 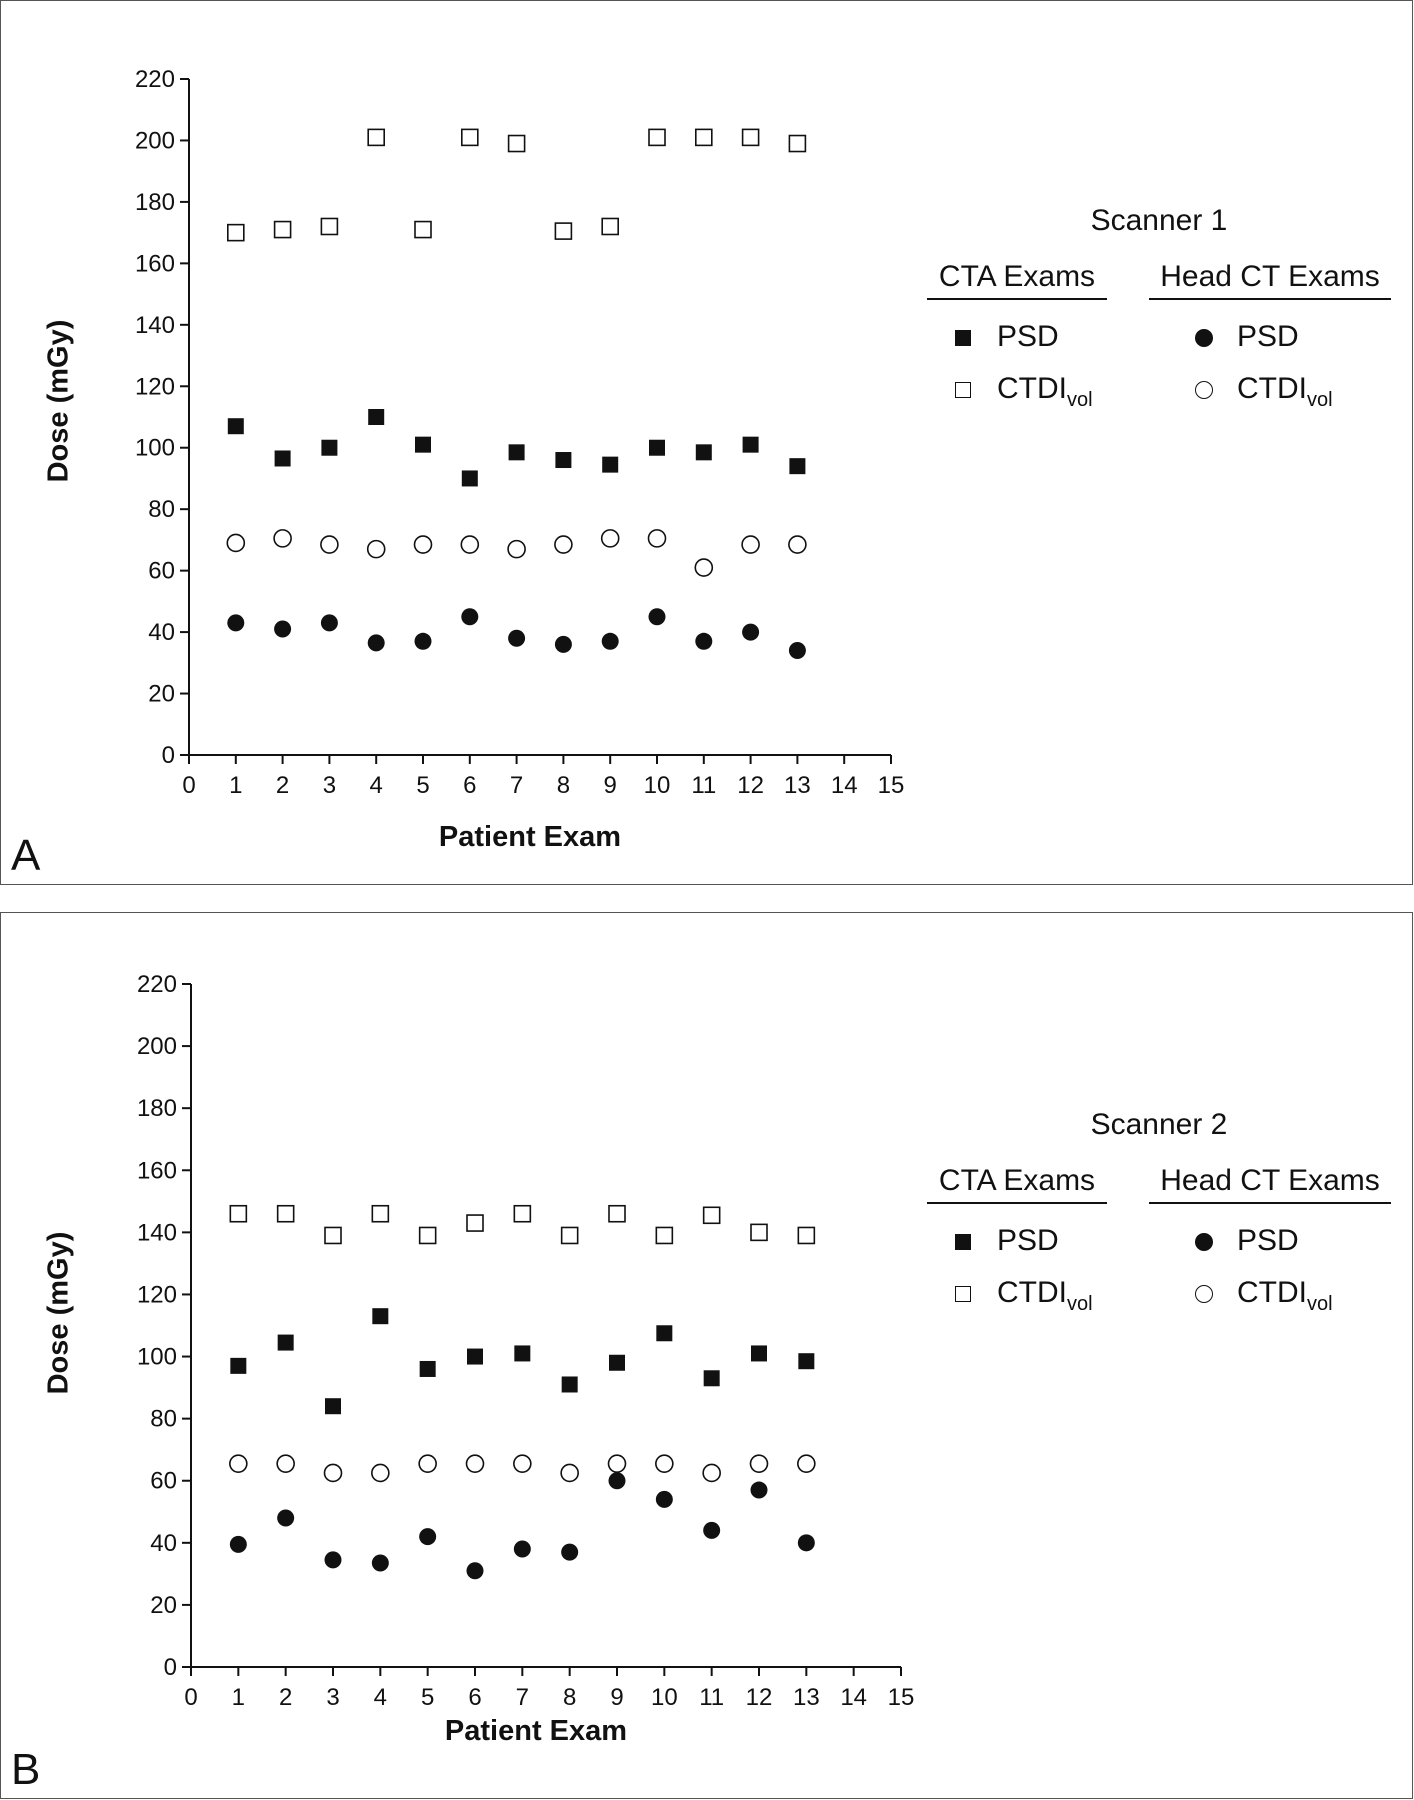 I want to click on legend-title: Scanner 1, so click(x=1159, y=220).